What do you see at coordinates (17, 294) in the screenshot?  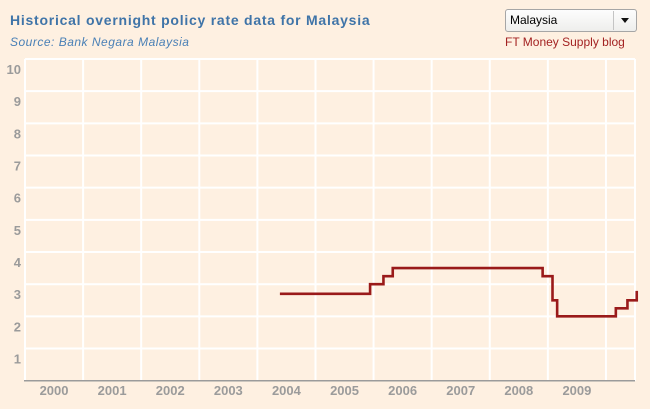 I see `y-tick-label: 3` at bounding box center [17, 294].